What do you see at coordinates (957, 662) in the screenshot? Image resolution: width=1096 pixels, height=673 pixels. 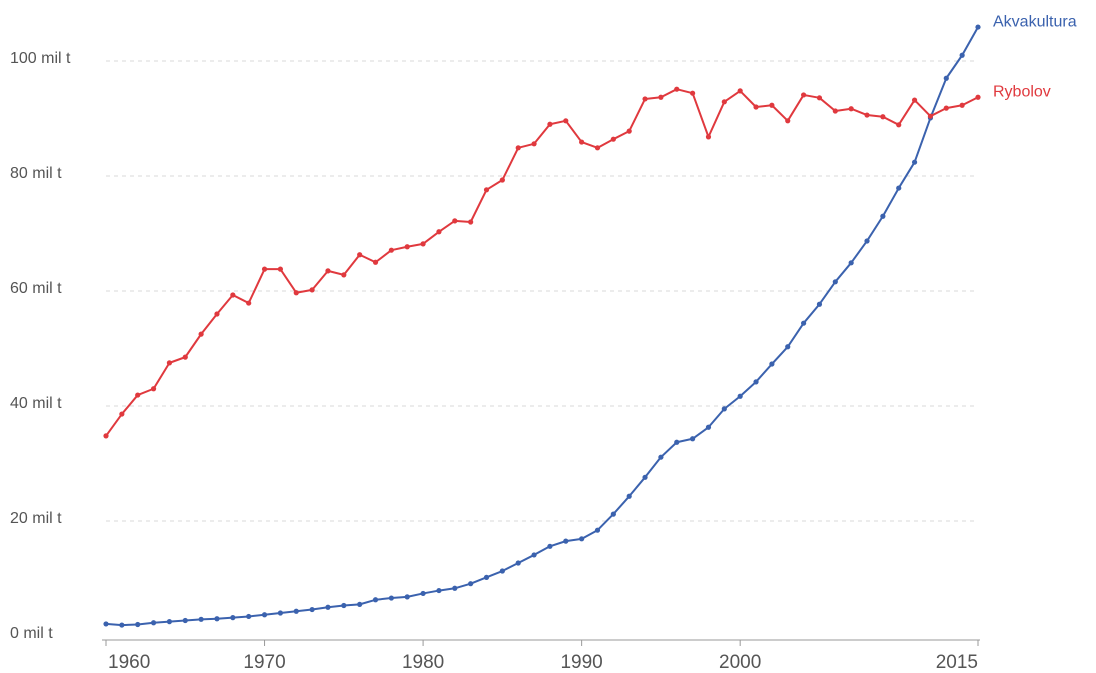 I see `x-tick-label: 2015` at bounding box center [957, 662].